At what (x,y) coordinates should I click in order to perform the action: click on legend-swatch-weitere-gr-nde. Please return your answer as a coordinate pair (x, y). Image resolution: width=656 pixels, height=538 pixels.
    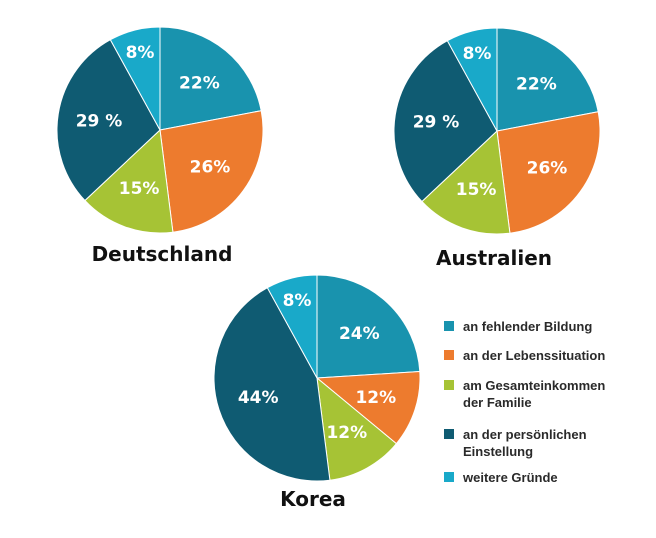
    Looking at the image, I should click on (449, 477).